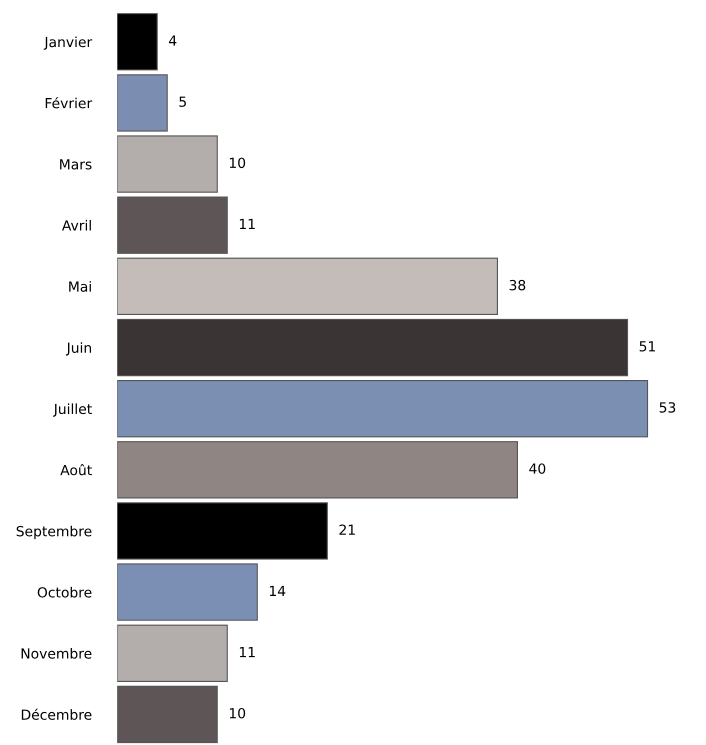 The width and height of the screenshot is (706, 745). Describe the element at coordinates (182, 101) in the screenshot. I see `data-label: 5` at that location.